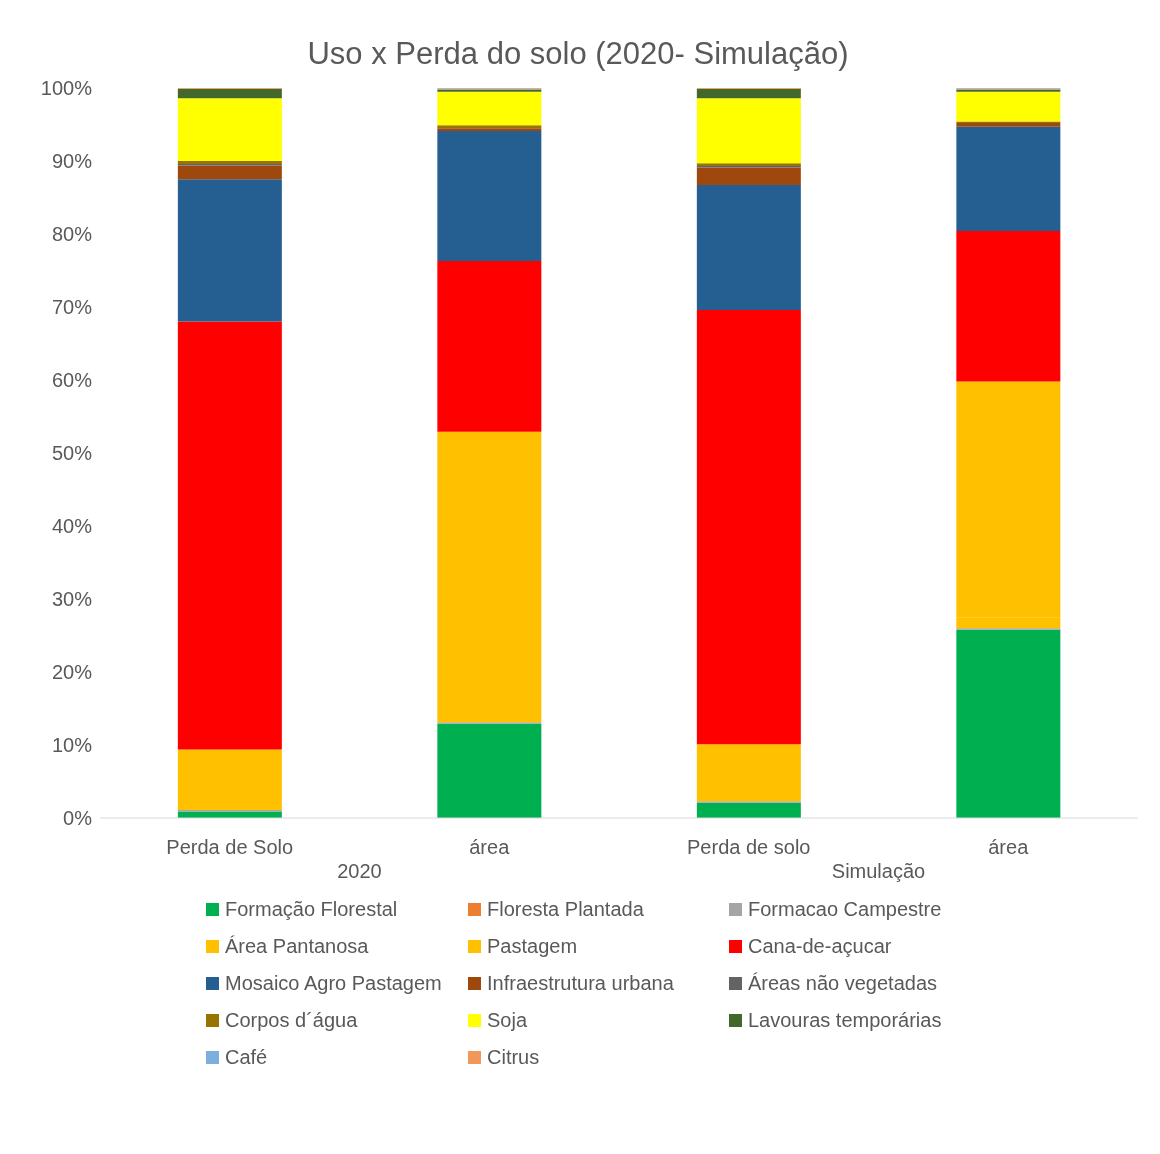 The width and height of the screenshot is (1160, 1154). What do you see at coordinates (878, 871) in the screenshot?
I see `text: Simulação` at bounding box center [878, 871].